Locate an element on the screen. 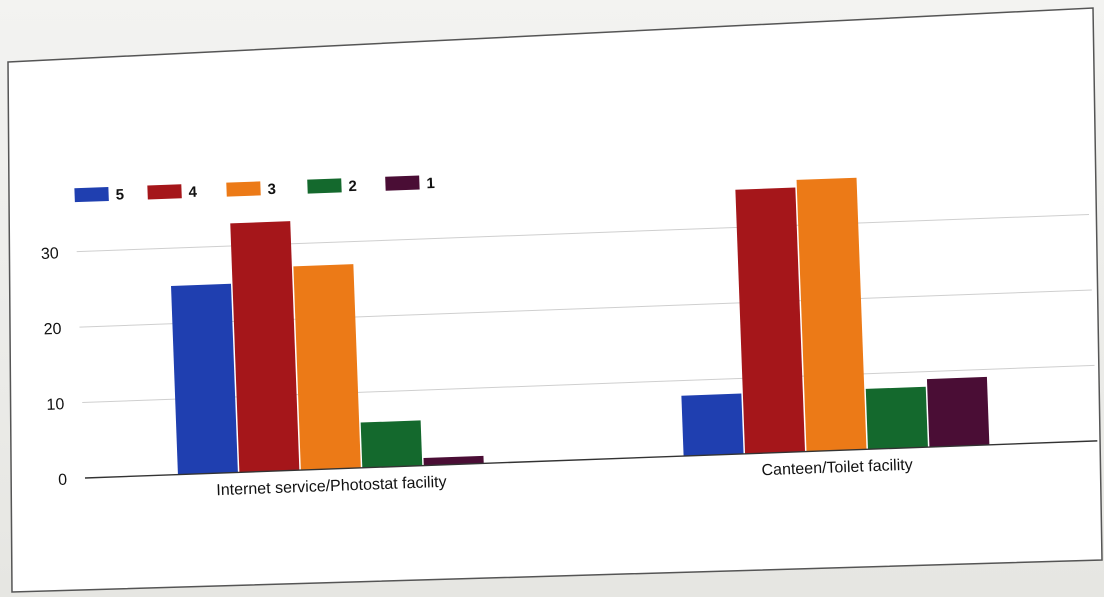 Image resolution: width=1104 pixels, height=597 pixels. legend-label-3: 3 is located at coordinates (271, 189).